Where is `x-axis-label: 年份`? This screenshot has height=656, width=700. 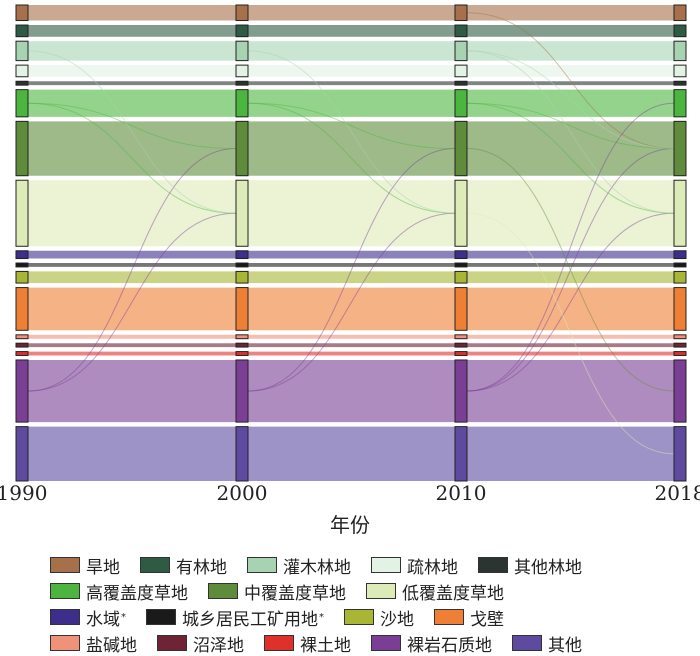 x-axis-label: 年份 is located at coordinates (350, 525).